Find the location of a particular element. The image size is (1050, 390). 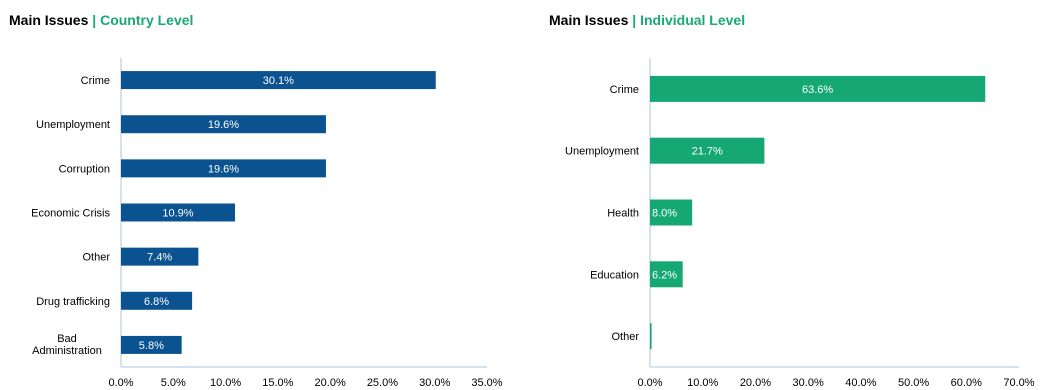

data-label: 63.6% is located at coordinates (817, 90).